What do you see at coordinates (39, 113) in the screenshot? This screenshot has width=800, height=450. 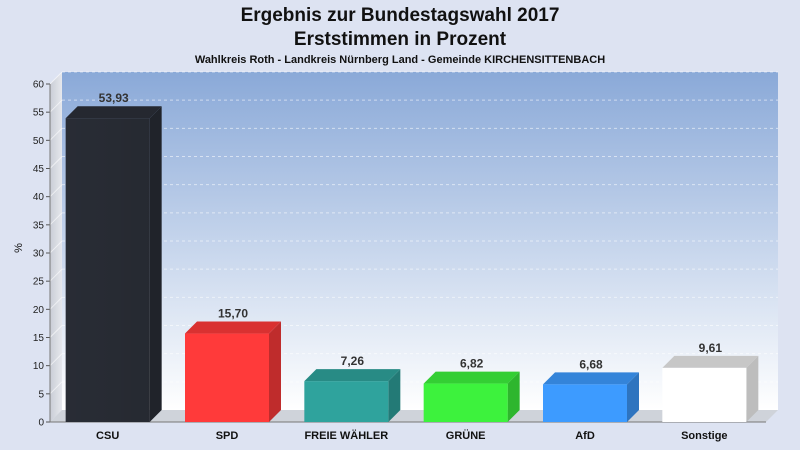 I see `y-tick-label: 55` at bounding box center [39, 113].